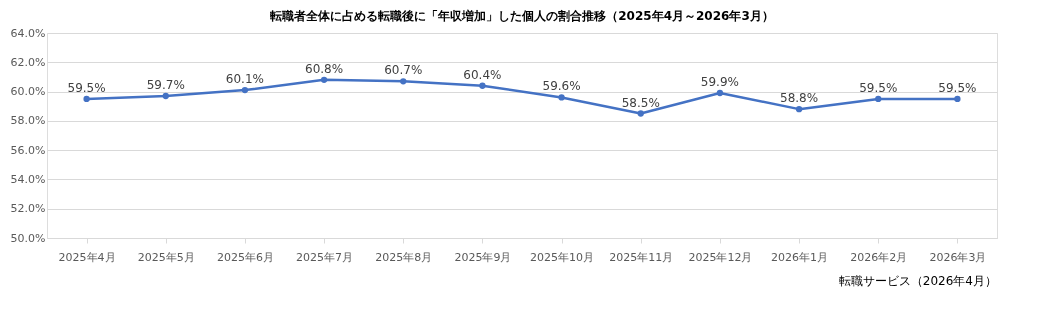  I want to click on x-tick-label: 2025年10月, so click(562, 257).